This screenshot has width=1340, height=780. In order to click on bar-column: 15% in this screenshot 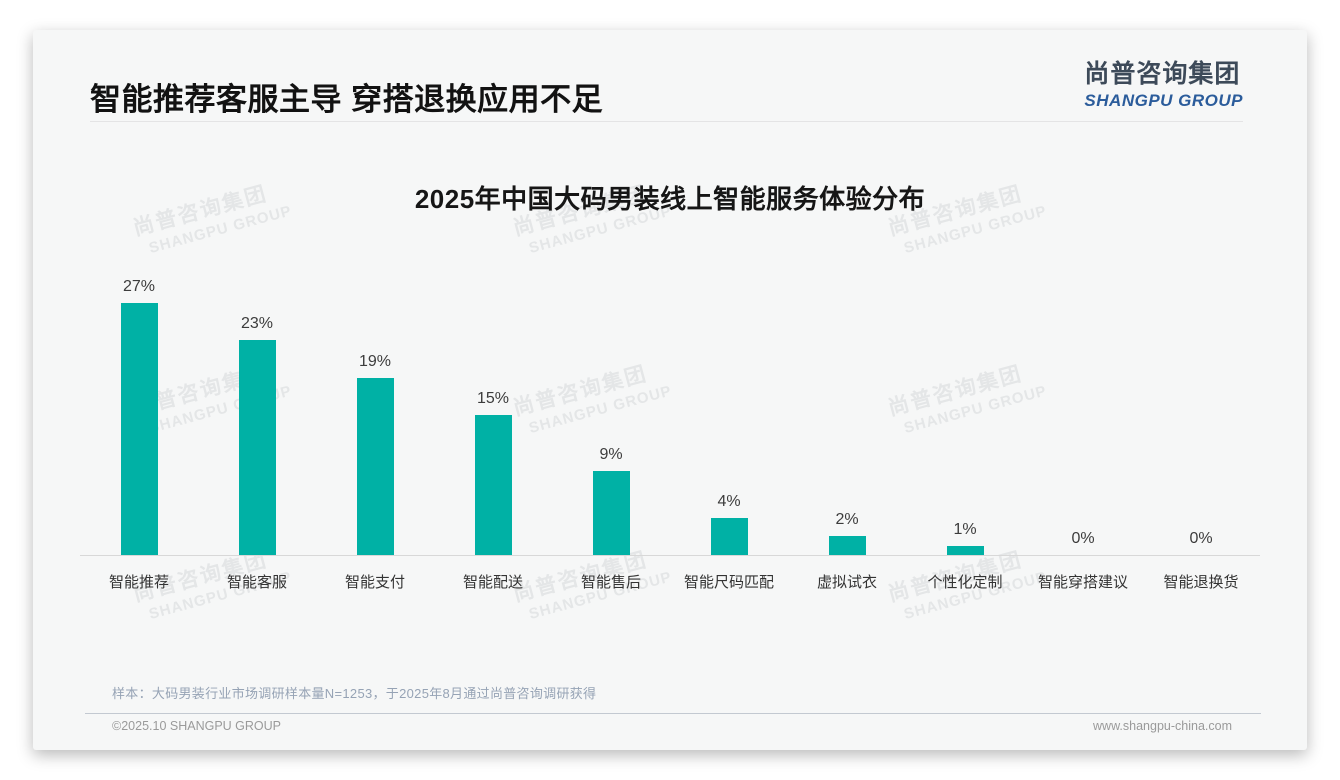, I will do `click(493, 412)`.